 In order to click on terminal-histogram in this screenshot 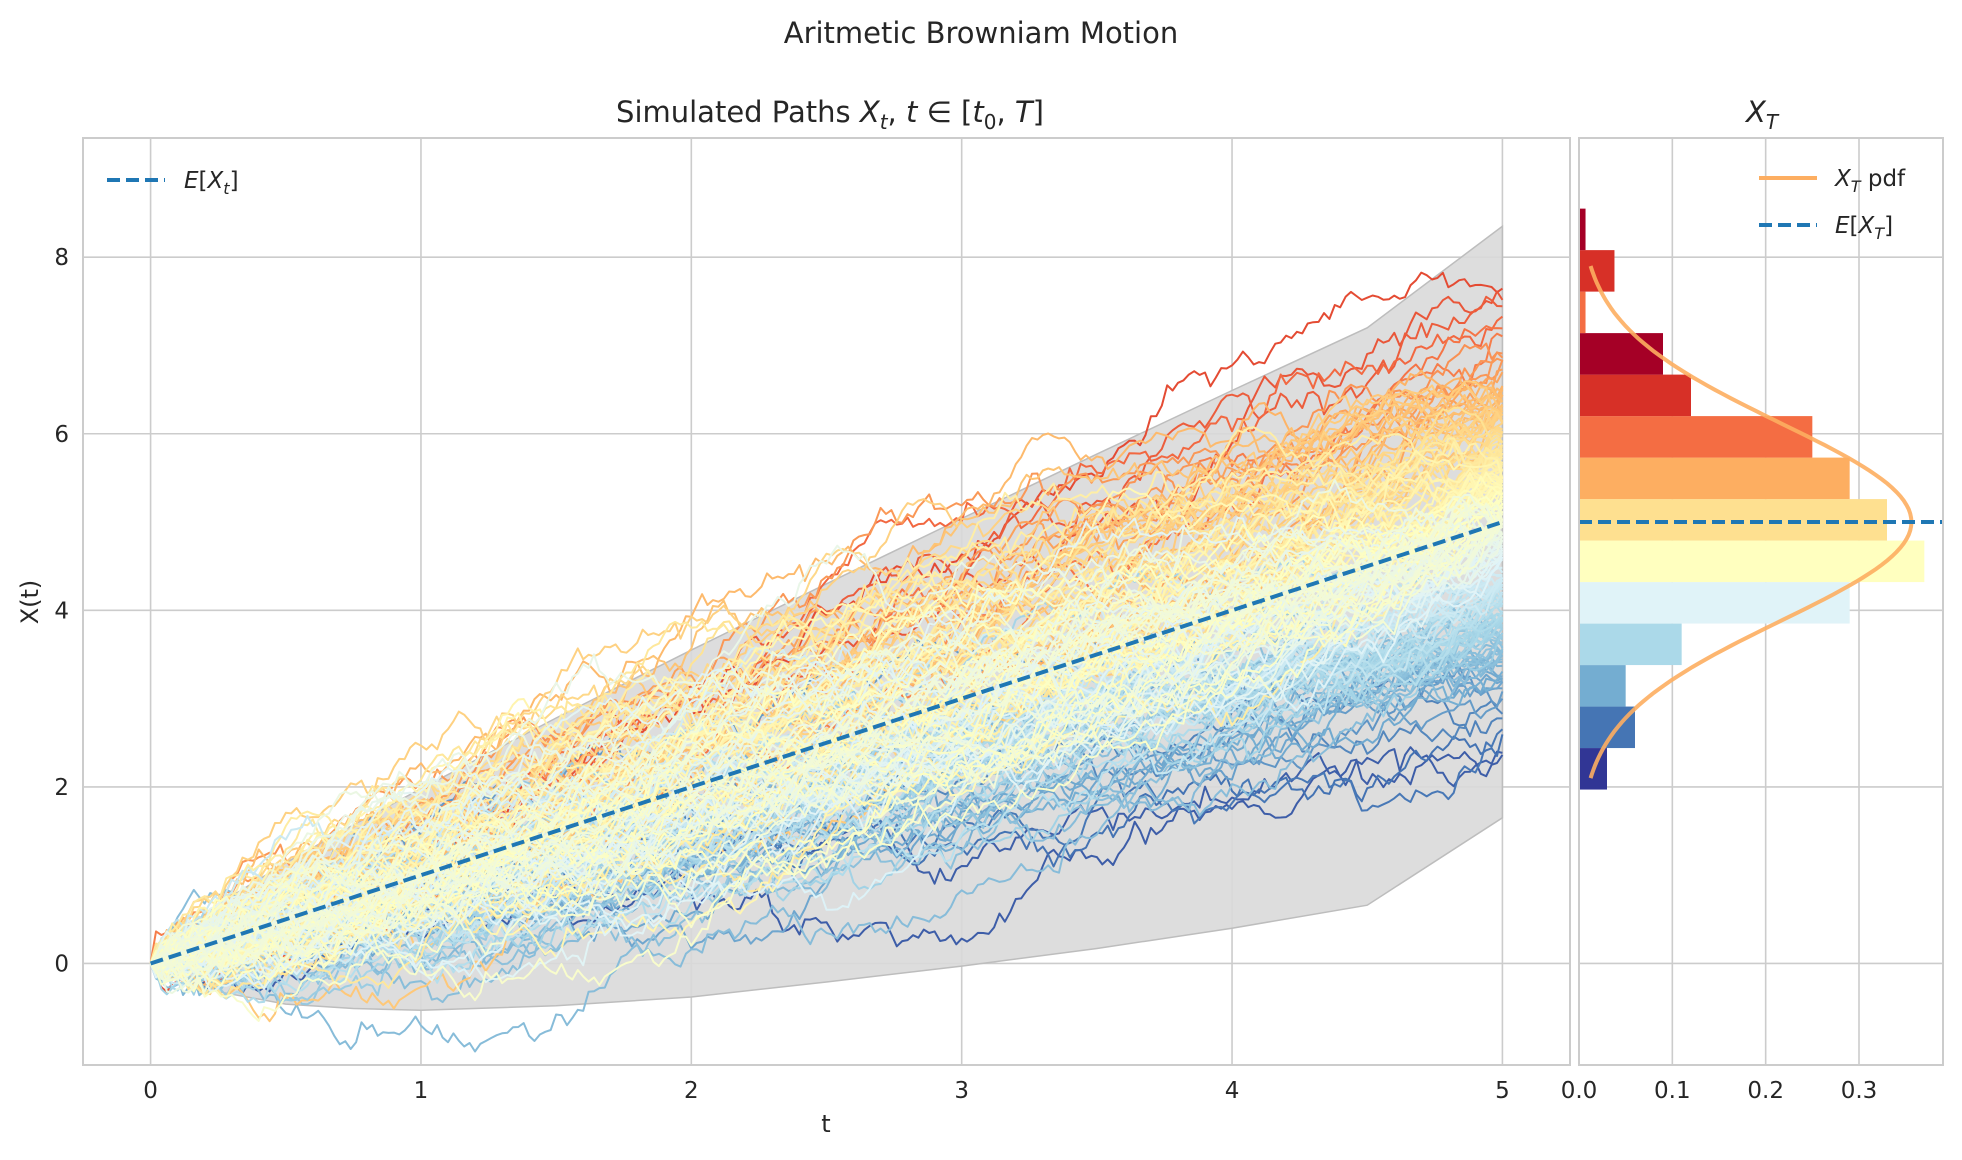, I will do `click(1752, 499)`.